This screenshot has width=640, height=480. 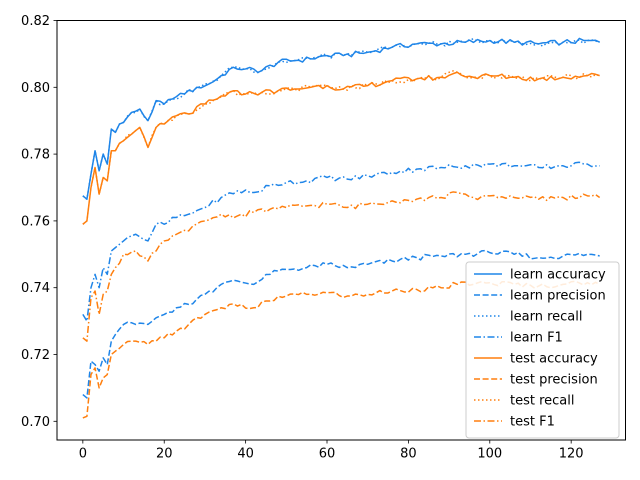 What do you see at coordinates (554, 359) in the screenshot?
I see `legend-label: test accuracy` at bounding box center [554, 359].